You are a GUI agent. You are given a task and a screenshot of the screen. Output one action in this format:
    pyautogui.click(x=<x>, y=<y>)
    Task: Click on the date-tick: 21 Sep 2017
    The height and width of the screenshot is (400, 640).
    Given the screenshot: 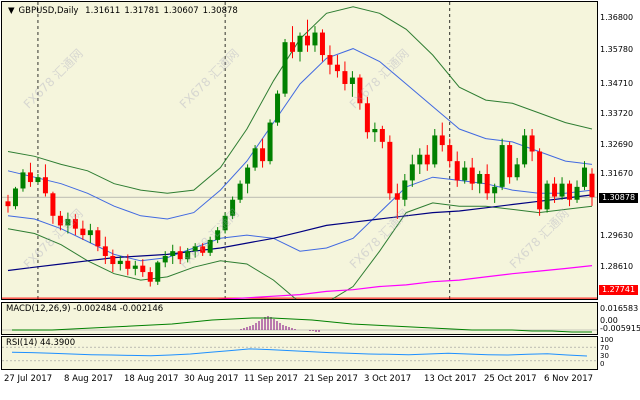 What is the action you would take?
    pyautogui.click(x=331, y=379)
    